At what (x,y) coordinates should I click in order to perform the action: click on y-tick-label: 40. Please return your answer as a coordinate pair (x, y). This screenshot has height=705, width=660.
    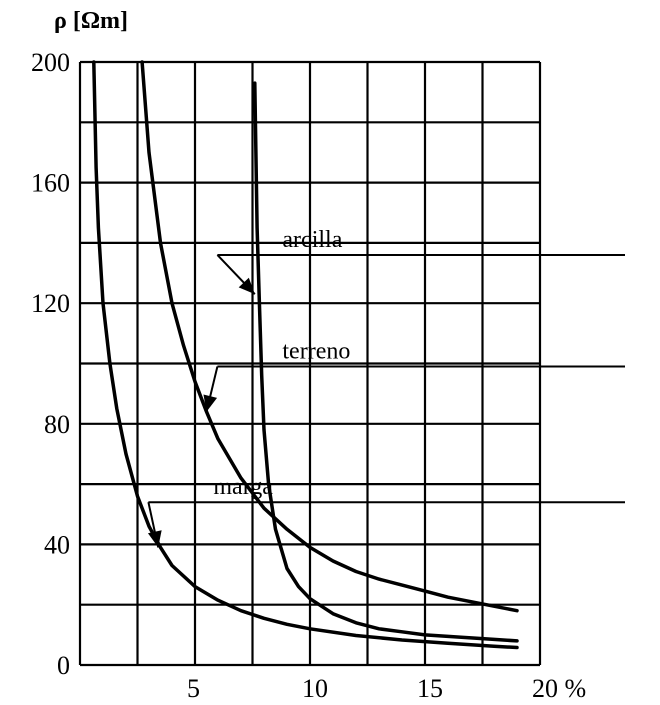
    Looking at the image, I should click on (57, 544).